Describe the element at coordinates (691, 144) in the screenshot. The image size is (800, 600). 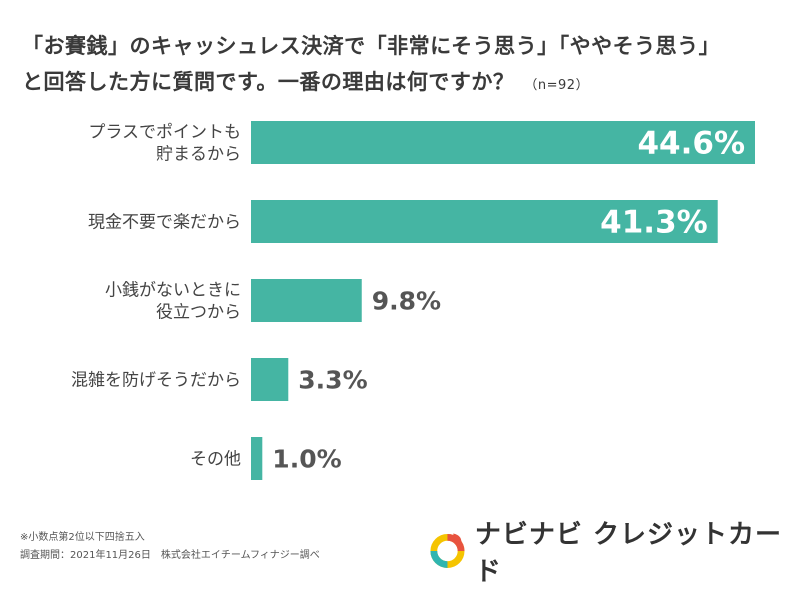
I see `value-label-1: 44.6%` at that location.